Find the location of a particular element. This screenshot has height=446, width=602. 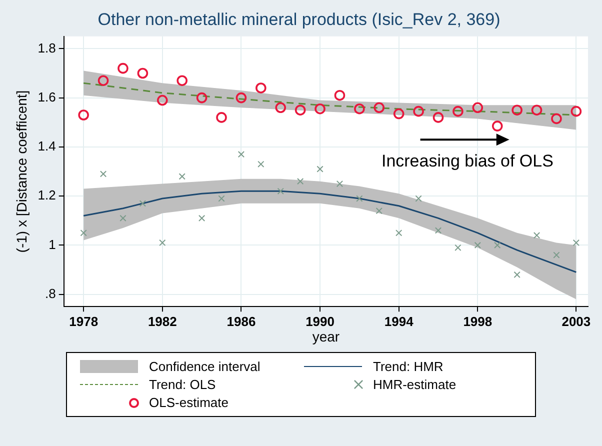

y-axis-title: (-1) x [Distance coefficent] is located at coordinates (21, 171).